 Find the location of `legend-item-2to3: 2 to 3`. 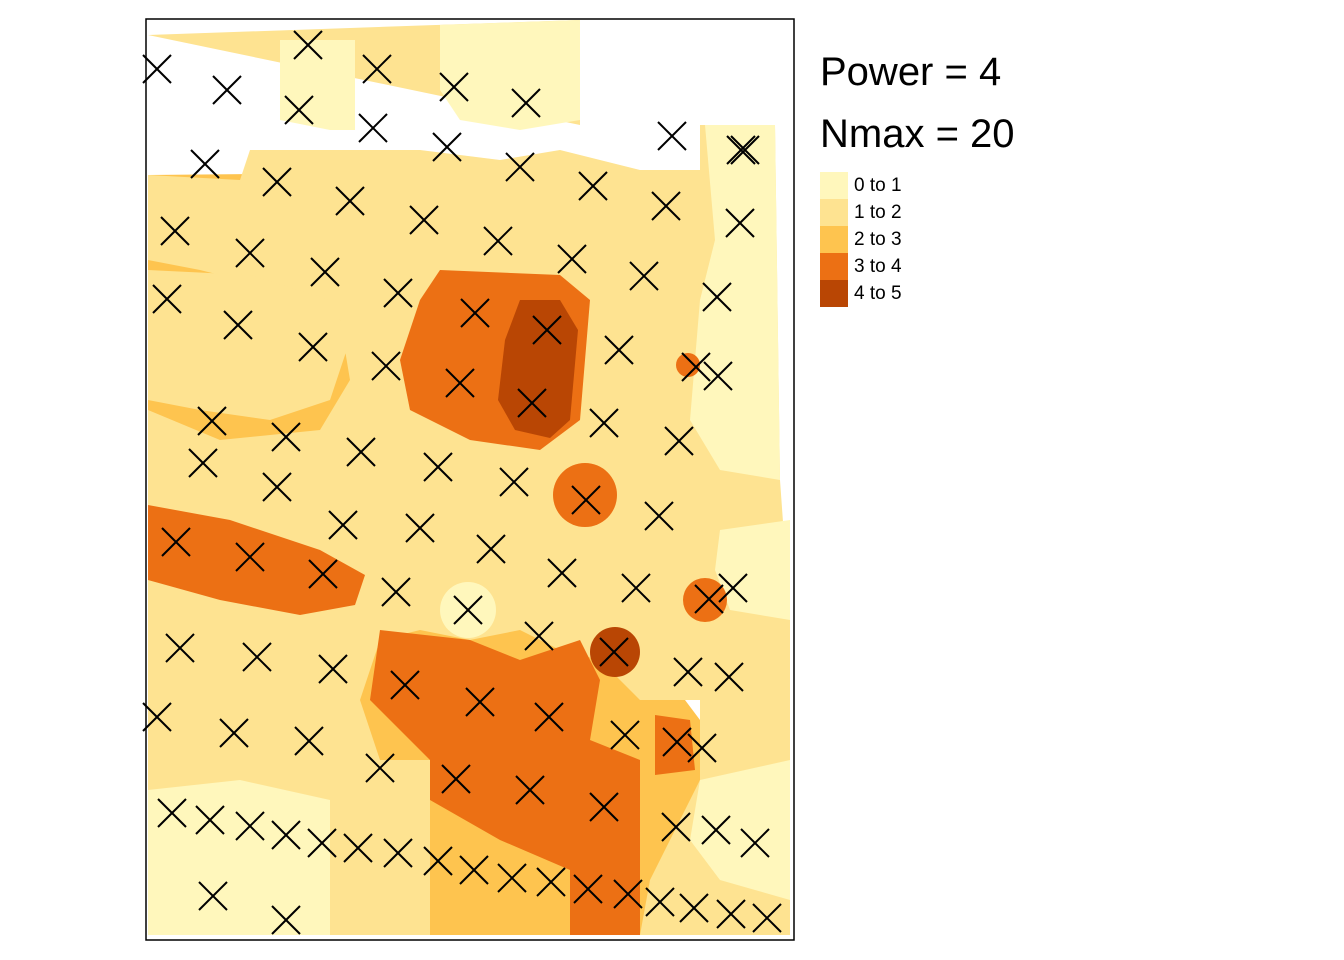

legend-item-2to3: 2 to 3 is located at coordinates (917, 239).